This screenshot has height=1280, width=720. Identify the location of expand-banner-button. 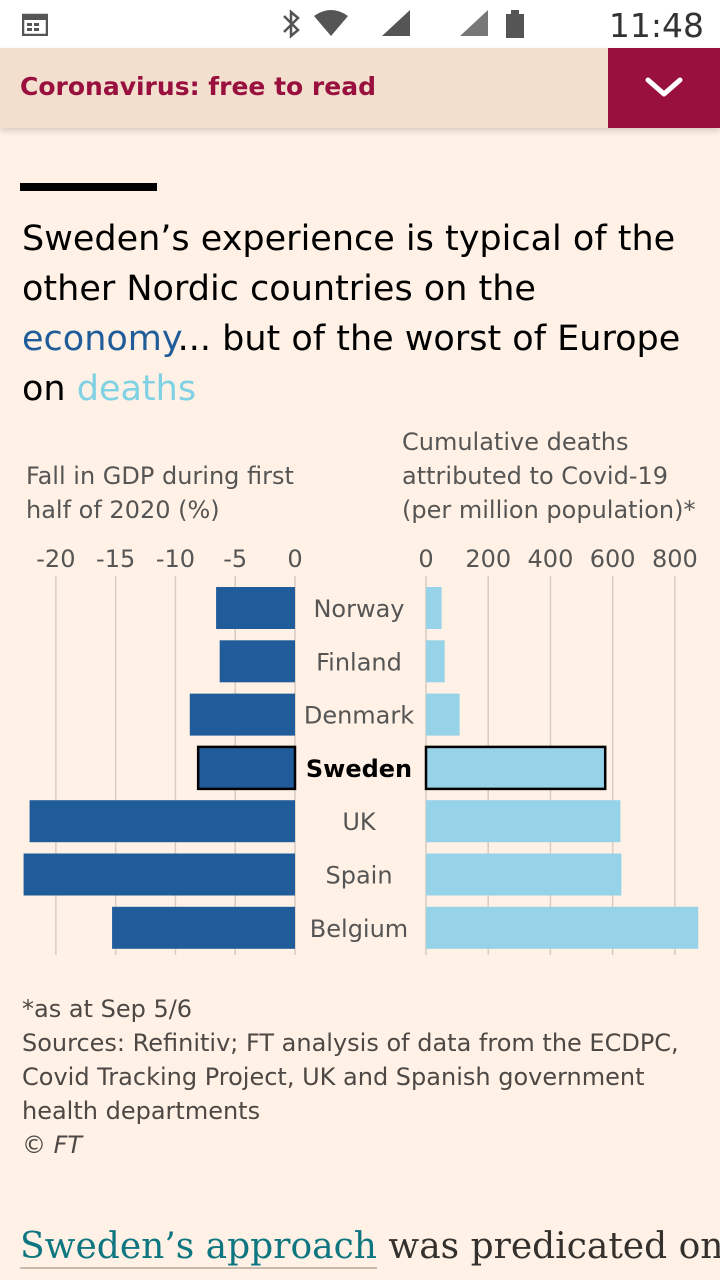
(664, 88).